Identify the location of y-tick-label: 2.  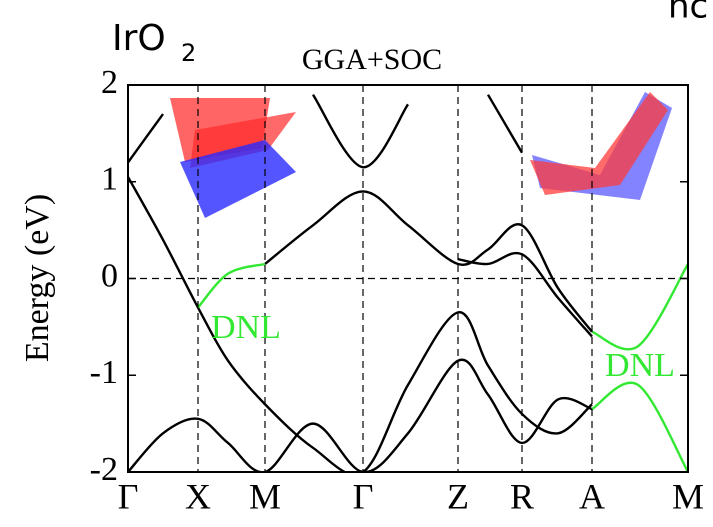
(109, 82).